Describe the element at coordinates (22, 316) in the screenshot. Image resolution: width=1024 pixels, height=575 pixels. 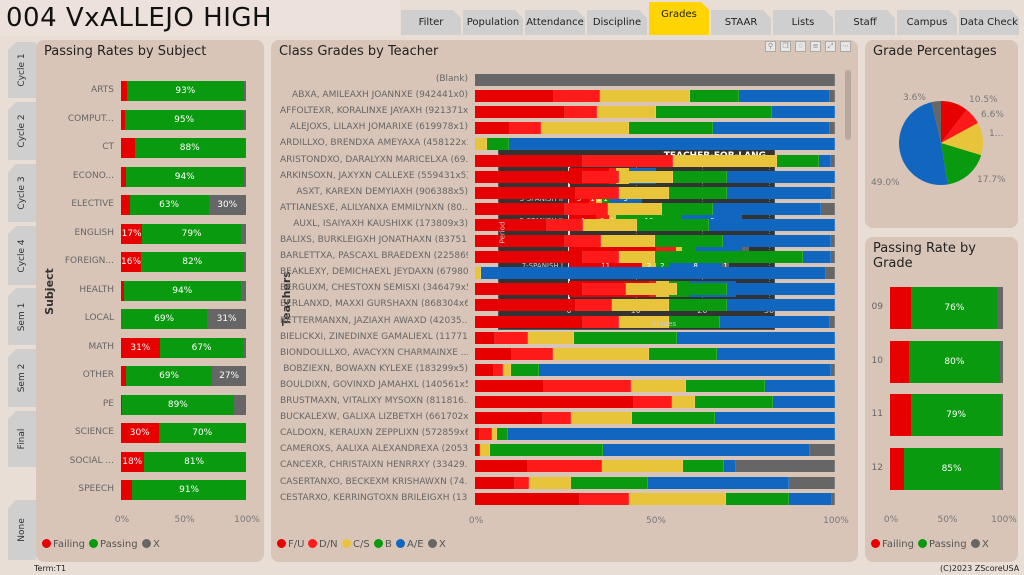
I see `term-tab-sem-1: Sem 1` at that location.